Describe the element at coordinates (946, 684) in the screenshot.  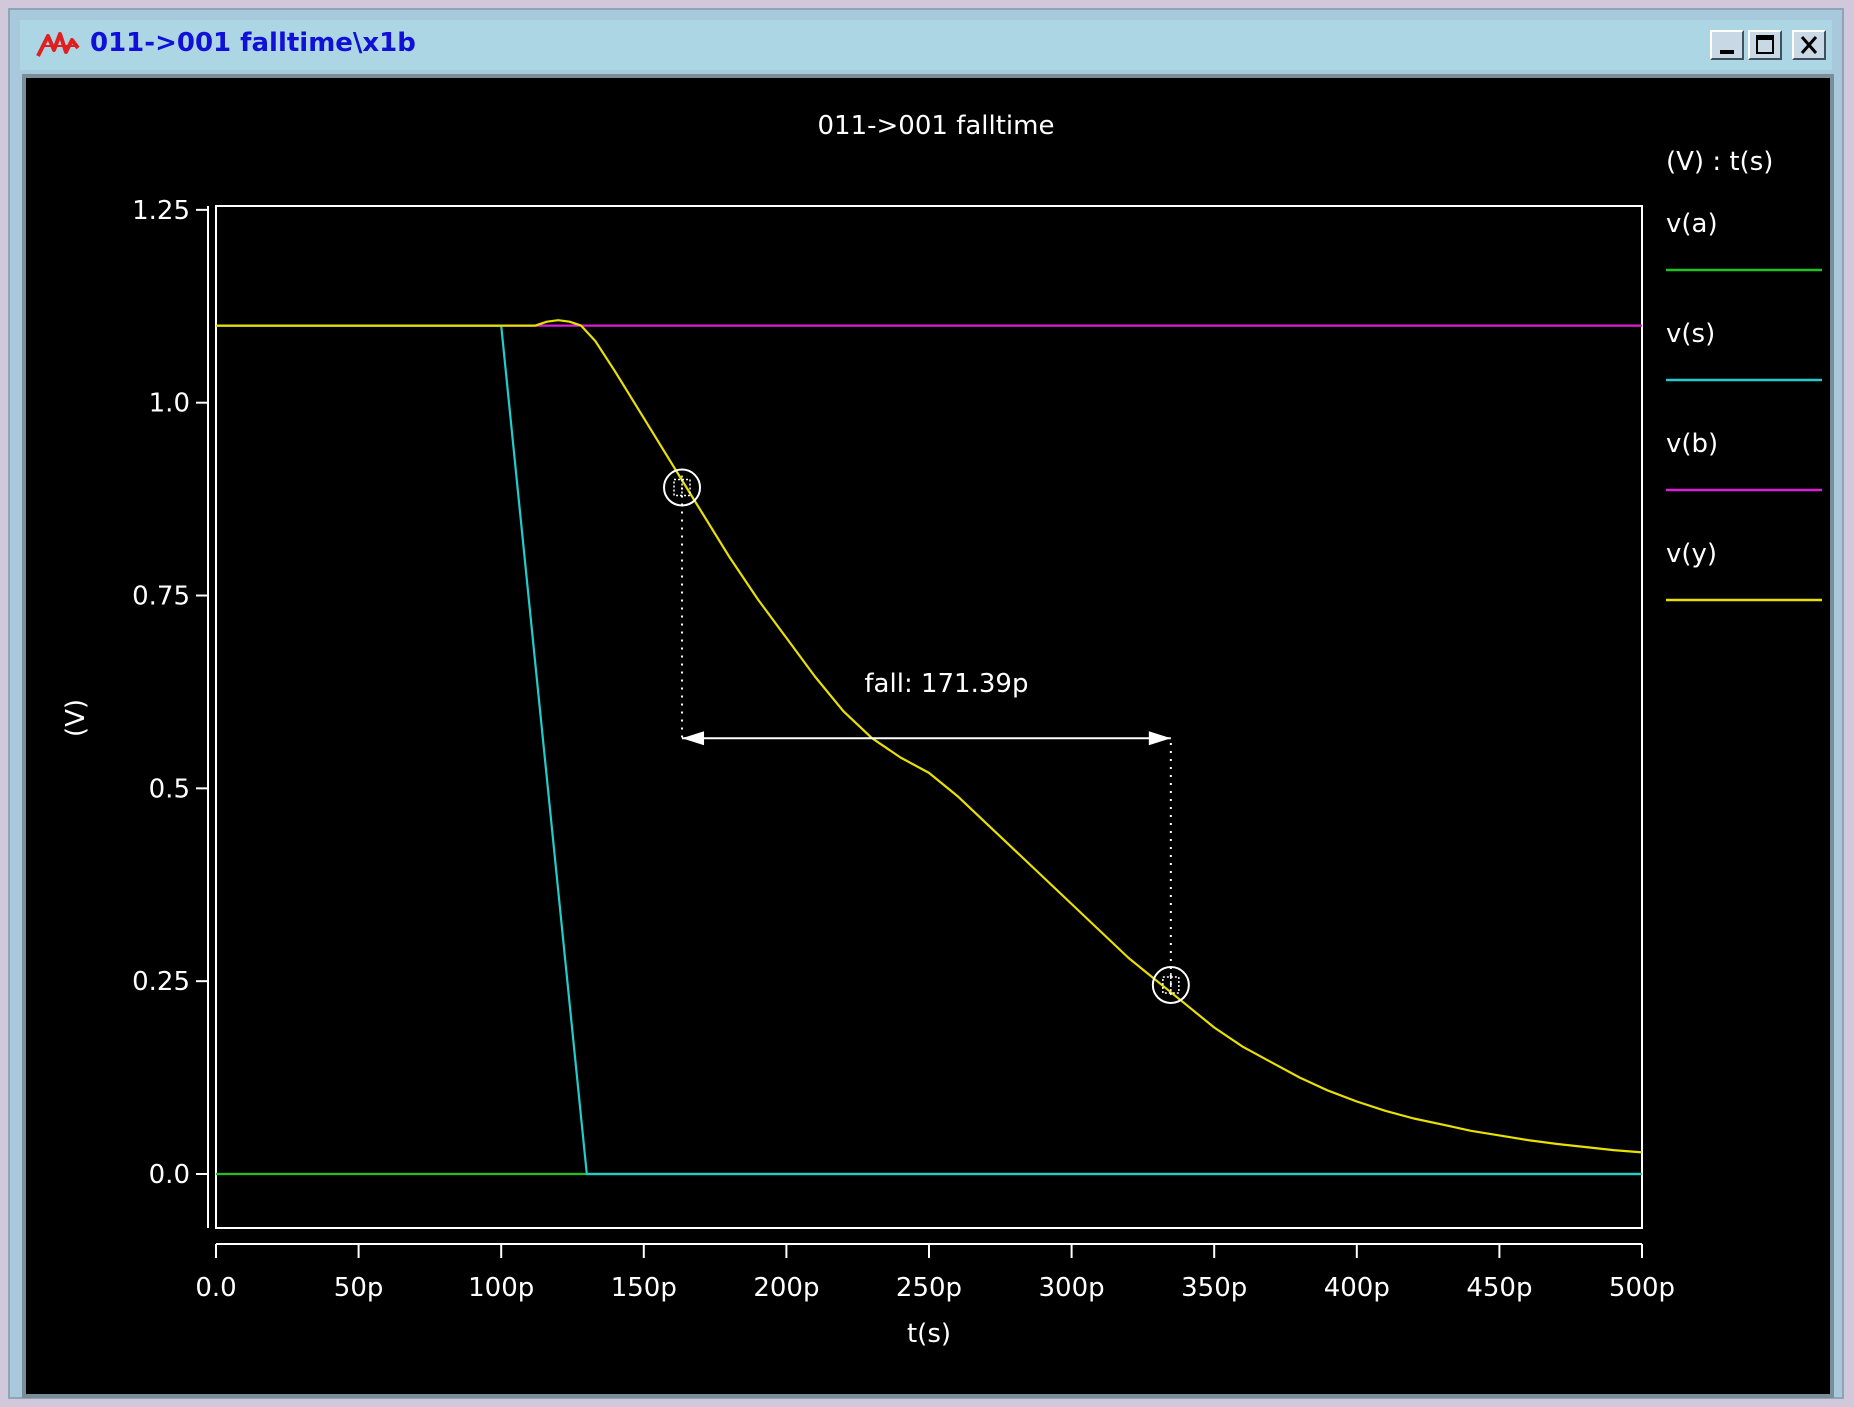
I see `fall-measurement-label: fall: 171.39p` at that location.